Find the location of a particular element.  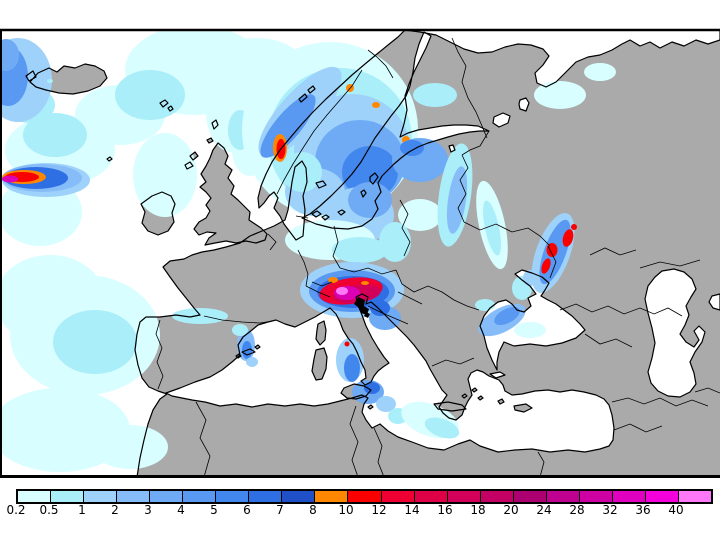

colorbar-label: 0.2 is located at coordinates (16, 510).